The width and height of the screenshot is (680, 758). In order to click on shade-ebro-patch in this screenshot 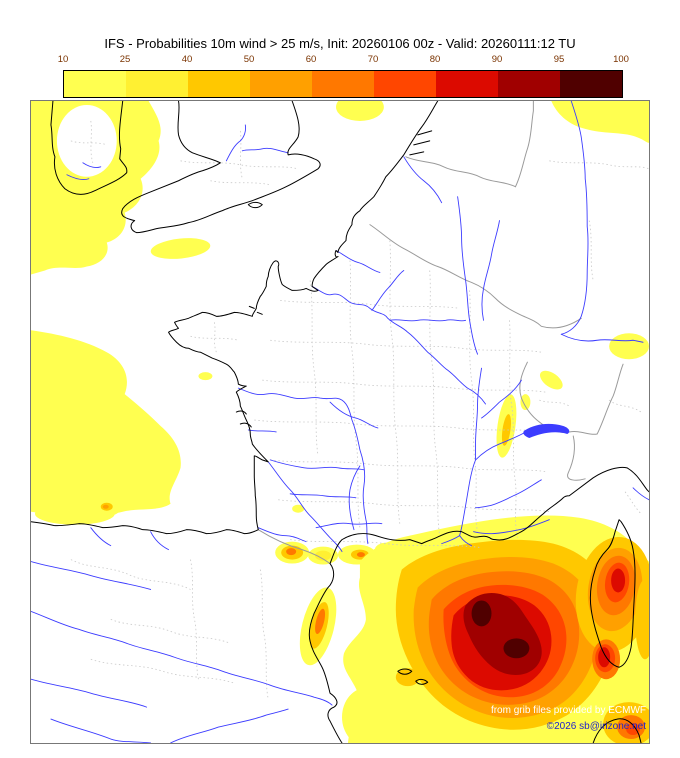, I will do `click(368, 715)`.